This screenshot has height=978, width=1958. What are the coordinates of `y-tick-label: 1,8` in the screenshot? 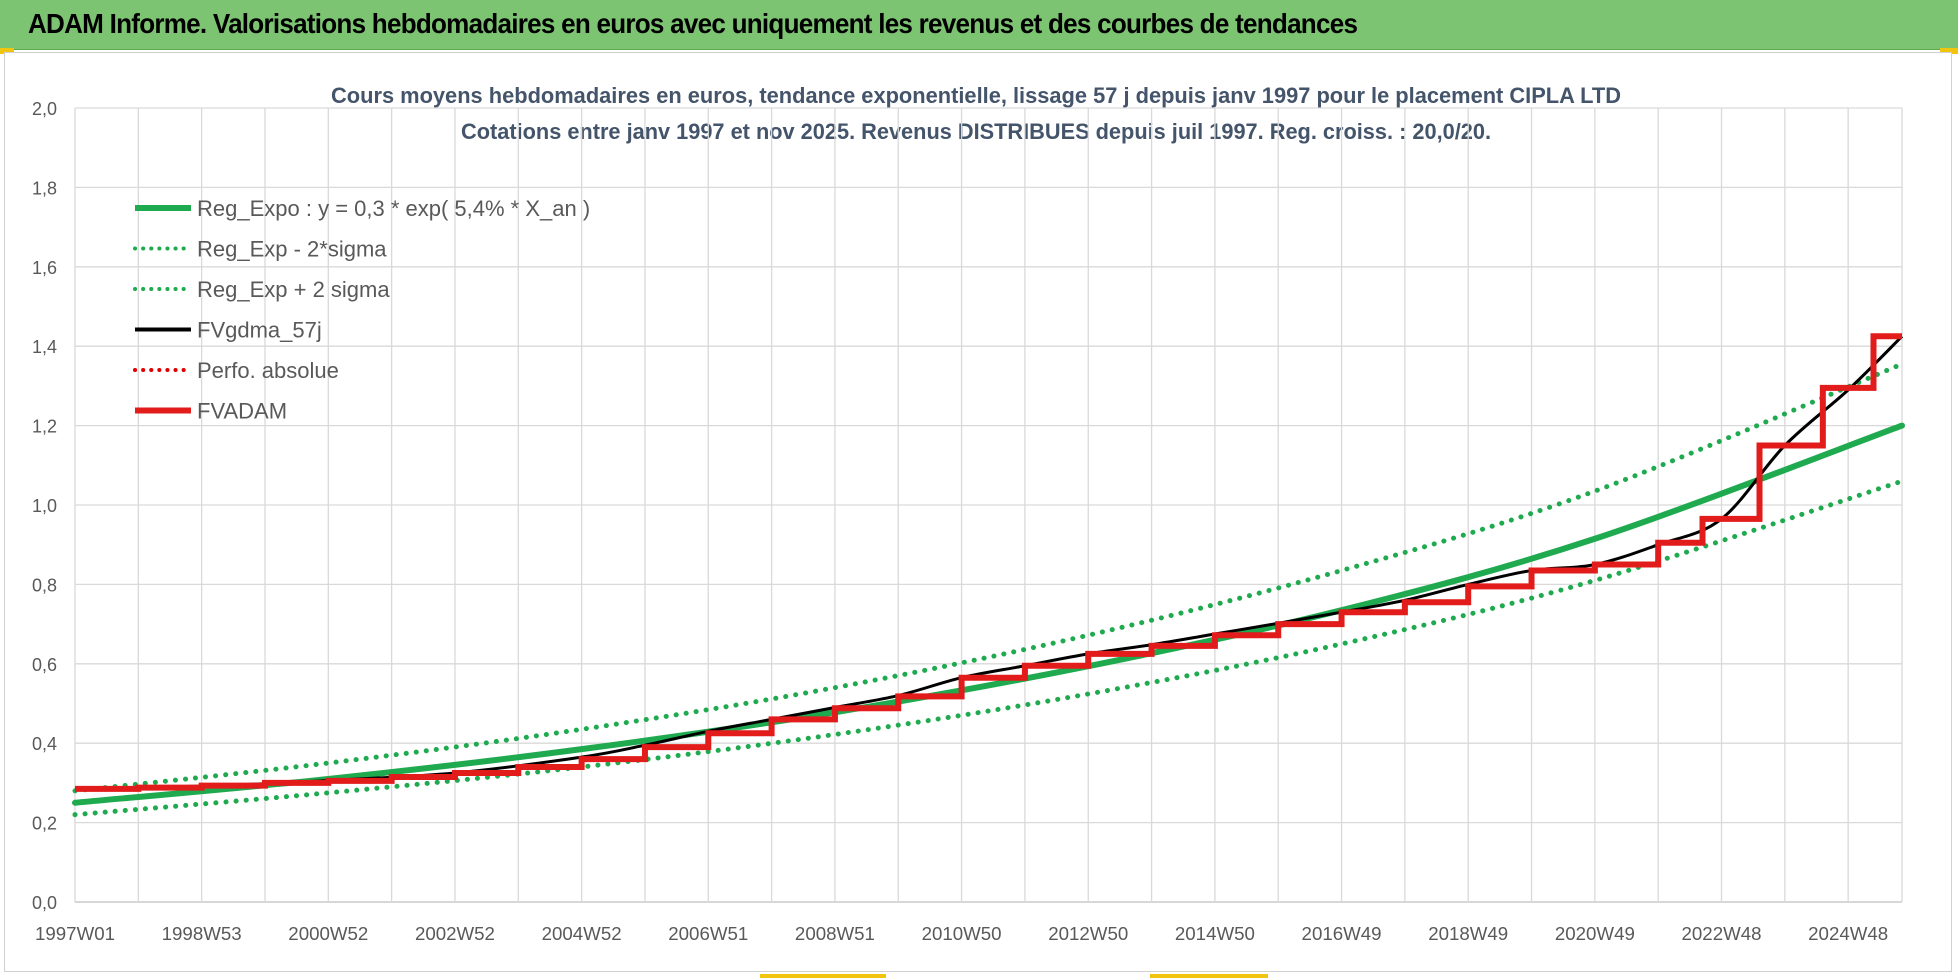 It's located at (44, 188).